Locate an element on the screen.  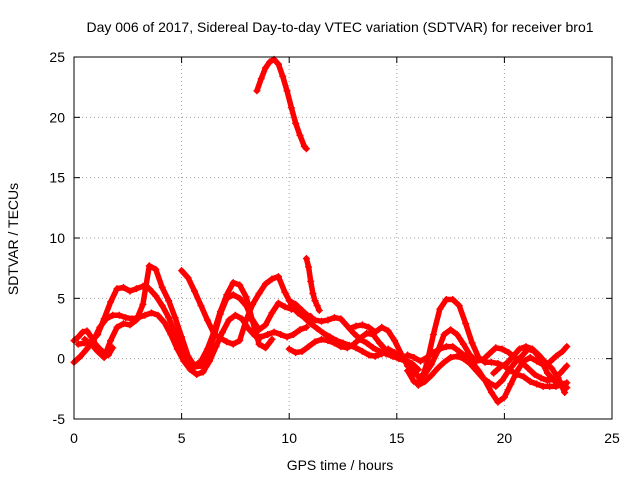
x-tick-label: 25 is located at coordinates (612, 438).